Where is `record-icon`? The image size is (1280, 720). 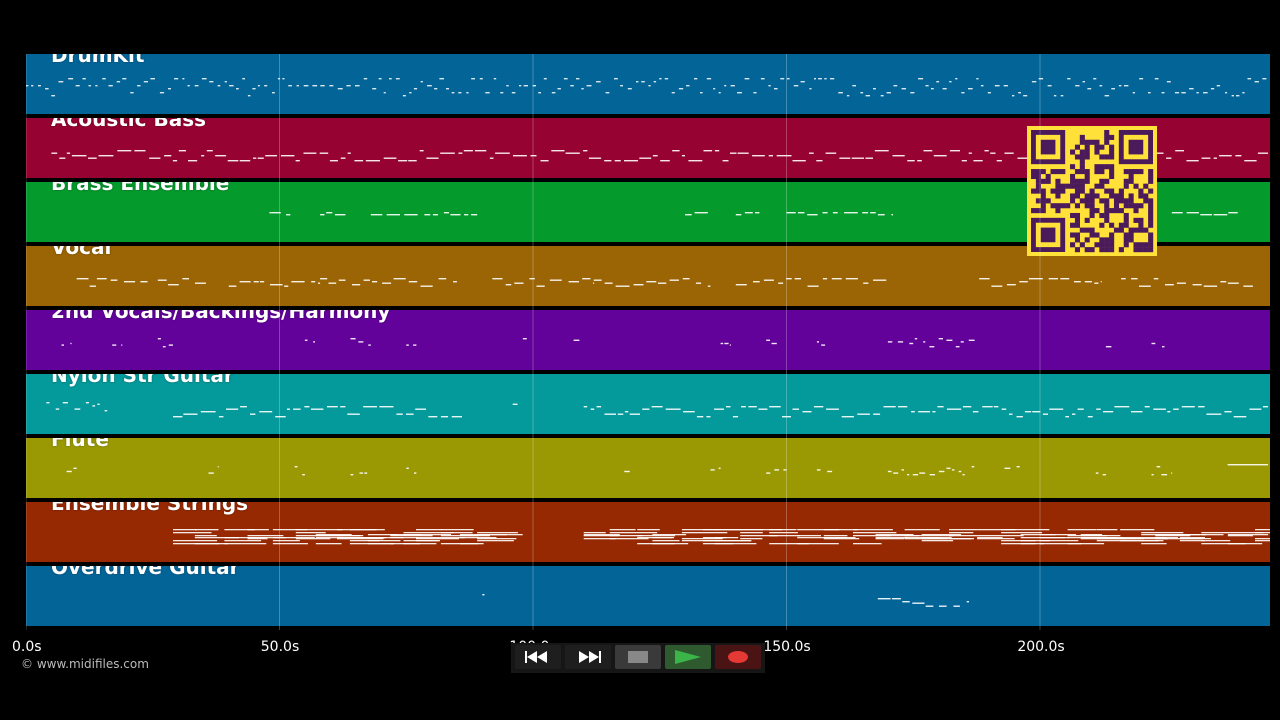
record-icon is located at coordinates (738, 657).